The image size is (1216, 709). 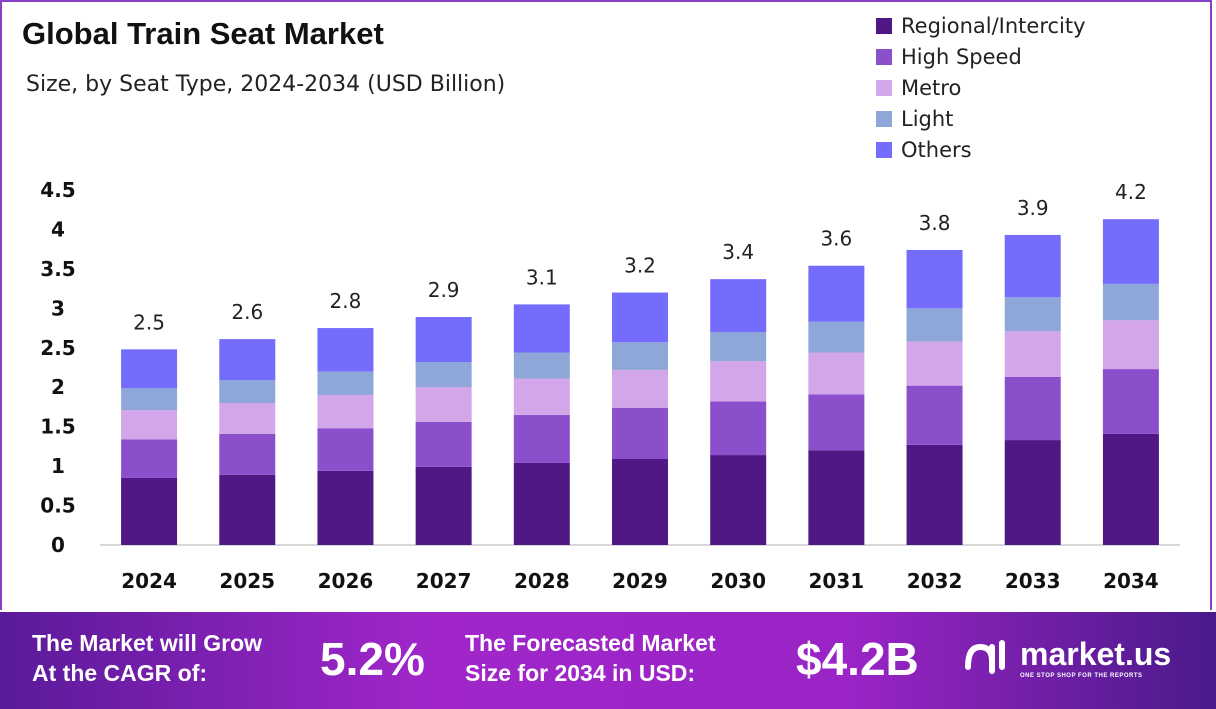 I want to click on y-tick-label: 2, so click(x=58, y=387).